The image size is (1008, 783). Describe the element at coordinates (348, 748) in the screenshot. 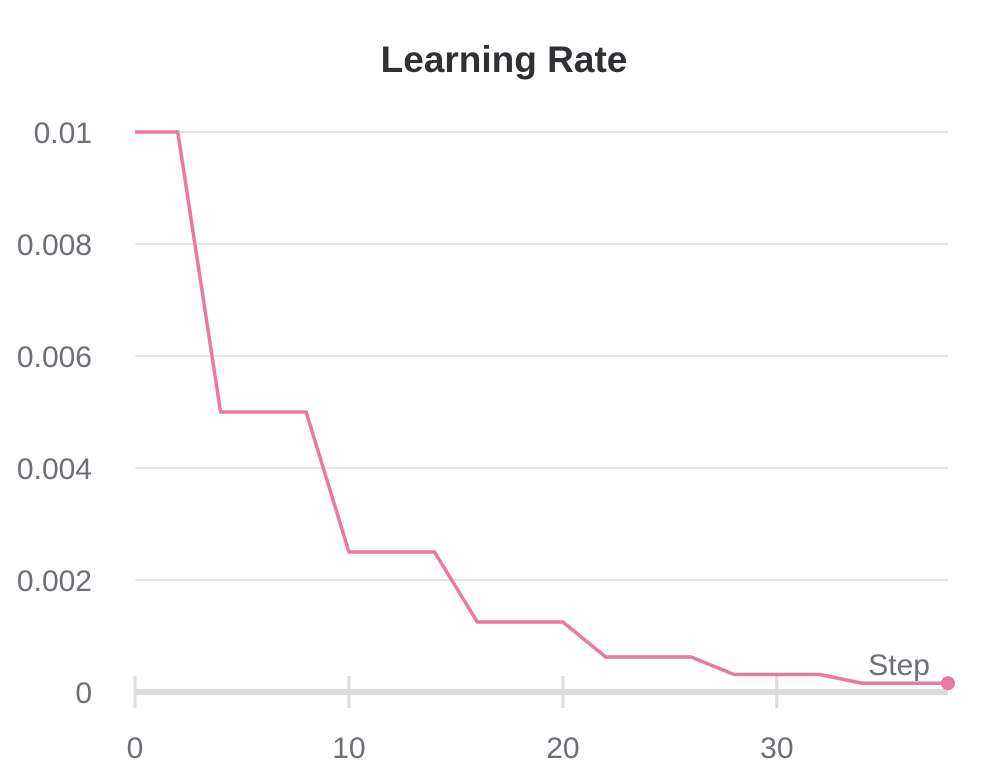

I see `x-tick-label: 10` at that location.